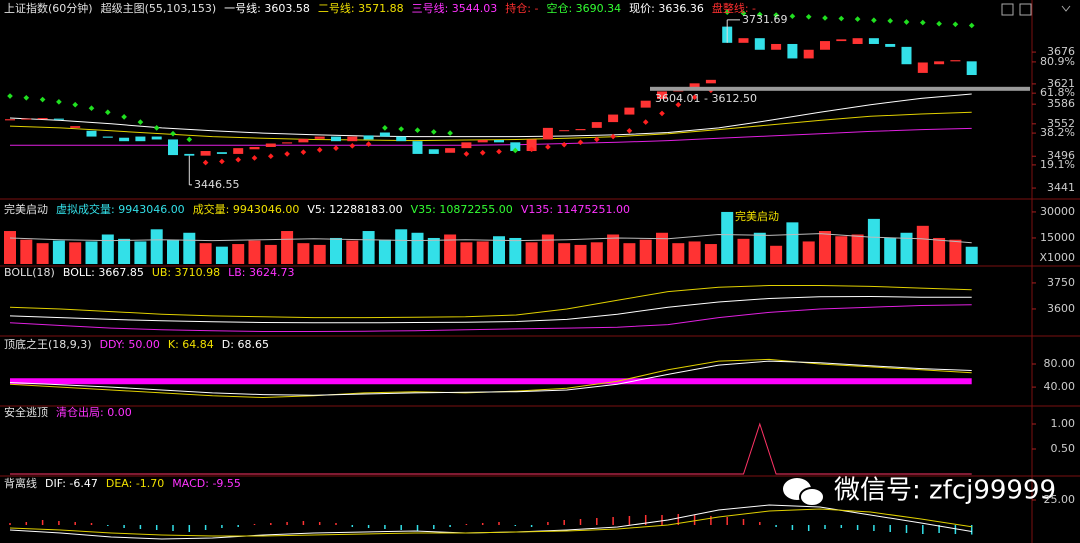  Describe the element at coordinates (840, 88) in the screenshot. I see `range-band` at that location.